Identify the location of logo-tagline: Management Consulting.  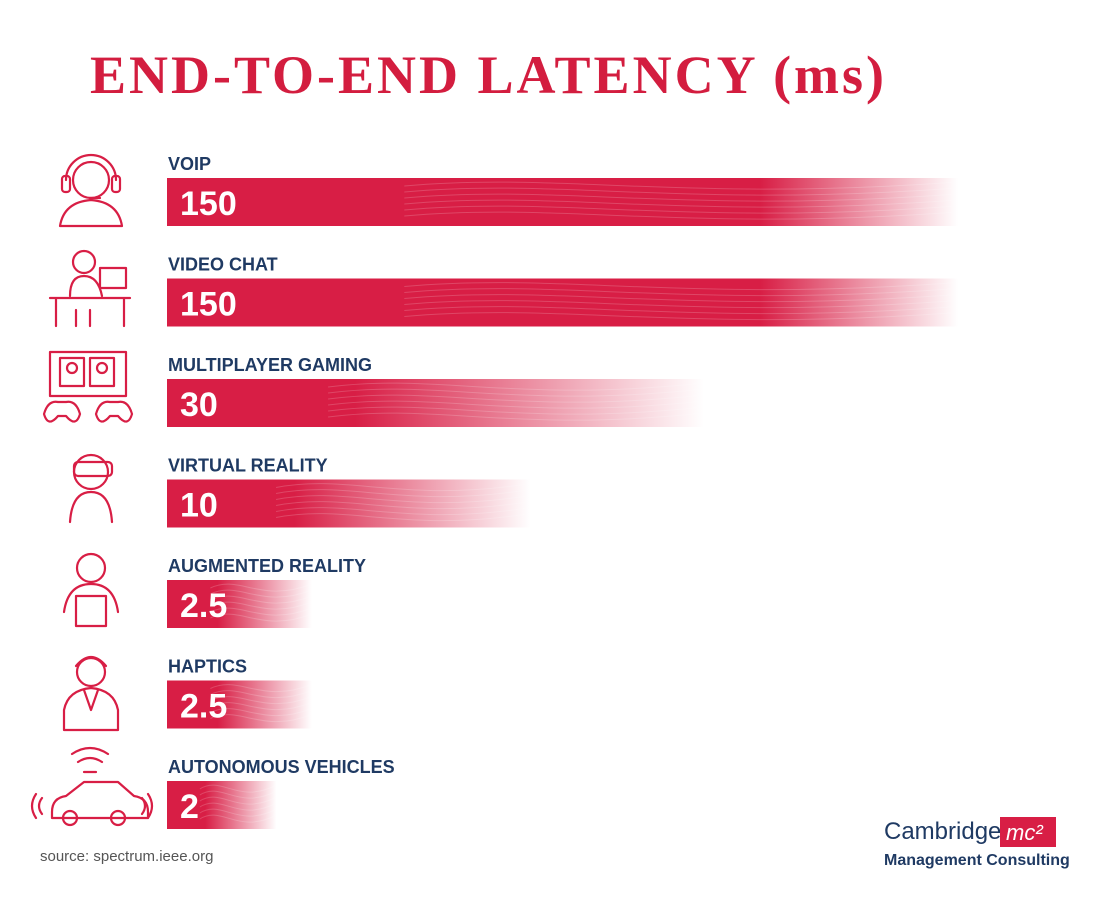
(977, 860).